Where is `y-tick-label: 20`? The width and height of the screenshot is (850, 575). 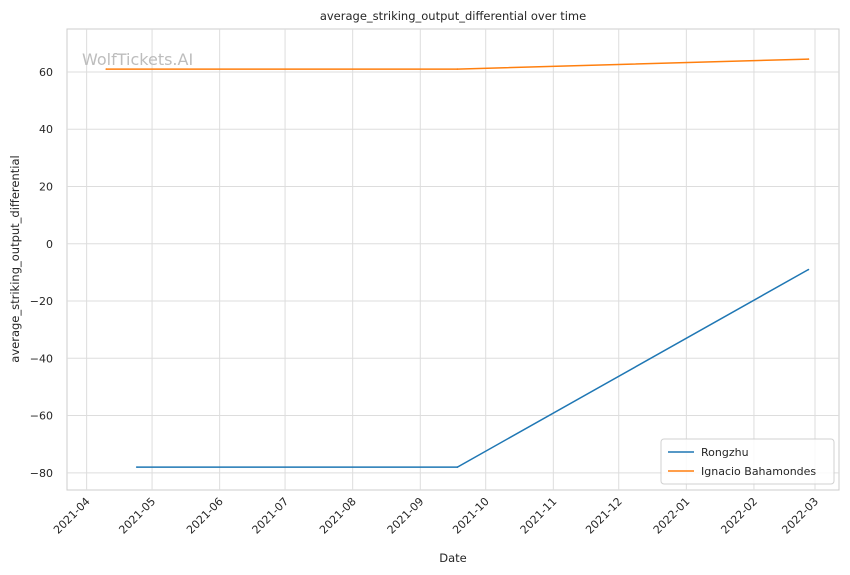 y-tick-label: 20 is located at coordinates (46, 186).